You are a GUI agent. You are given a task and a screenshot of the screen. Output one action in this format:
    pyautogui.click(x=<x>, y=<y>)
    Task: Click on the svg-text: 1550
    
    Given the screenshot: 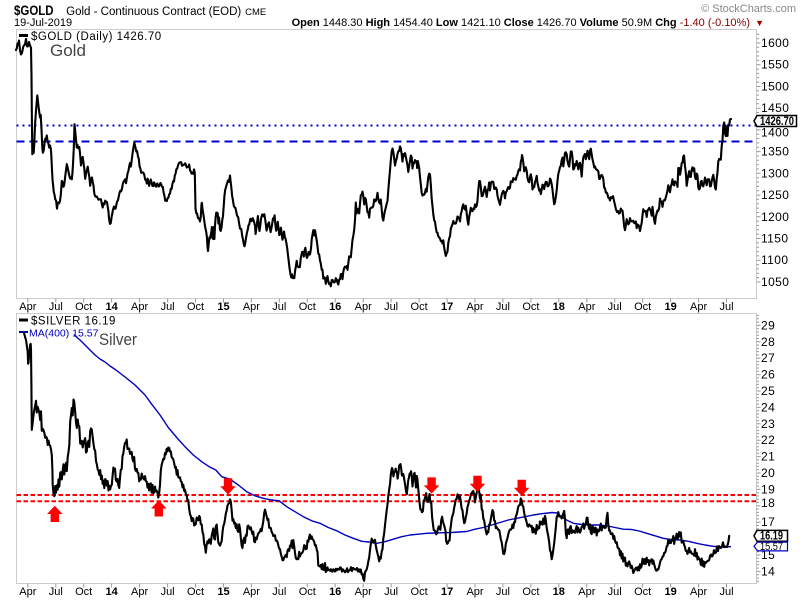 What is the action you would take?
    pyautogui.click(x=775, y=65)
    